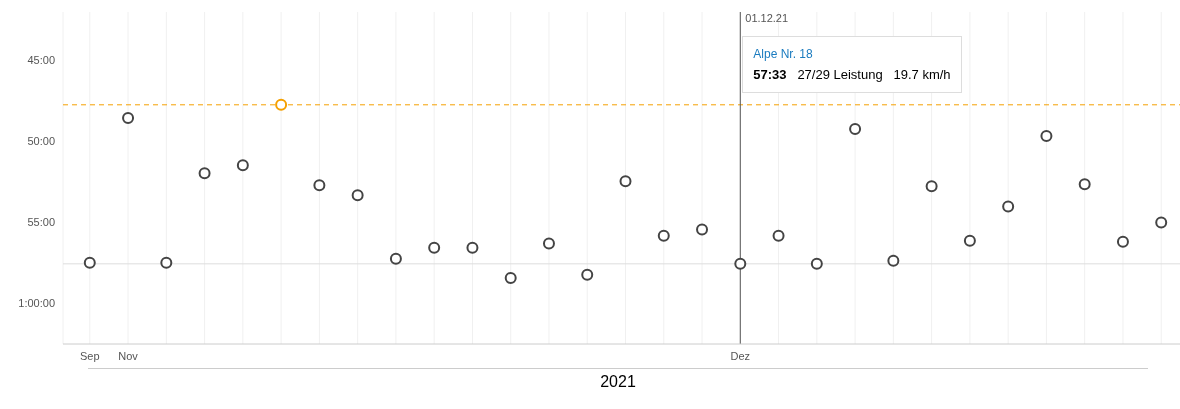 The width and height of the screenshot is (1180, 409). Describe the element at coordinates (128, 355) in the screenshot. I see `x-tick-label: Nov` at that location.